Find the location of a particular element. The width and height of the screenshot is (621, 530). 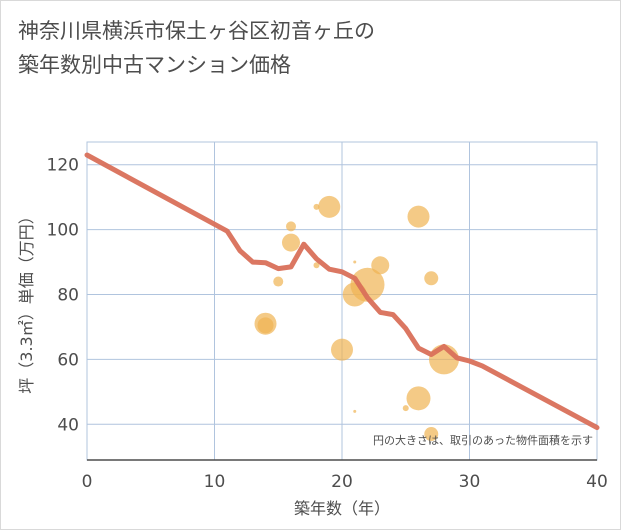

x-axis-label: 築年数（年） is located at coordinates (342, 508).